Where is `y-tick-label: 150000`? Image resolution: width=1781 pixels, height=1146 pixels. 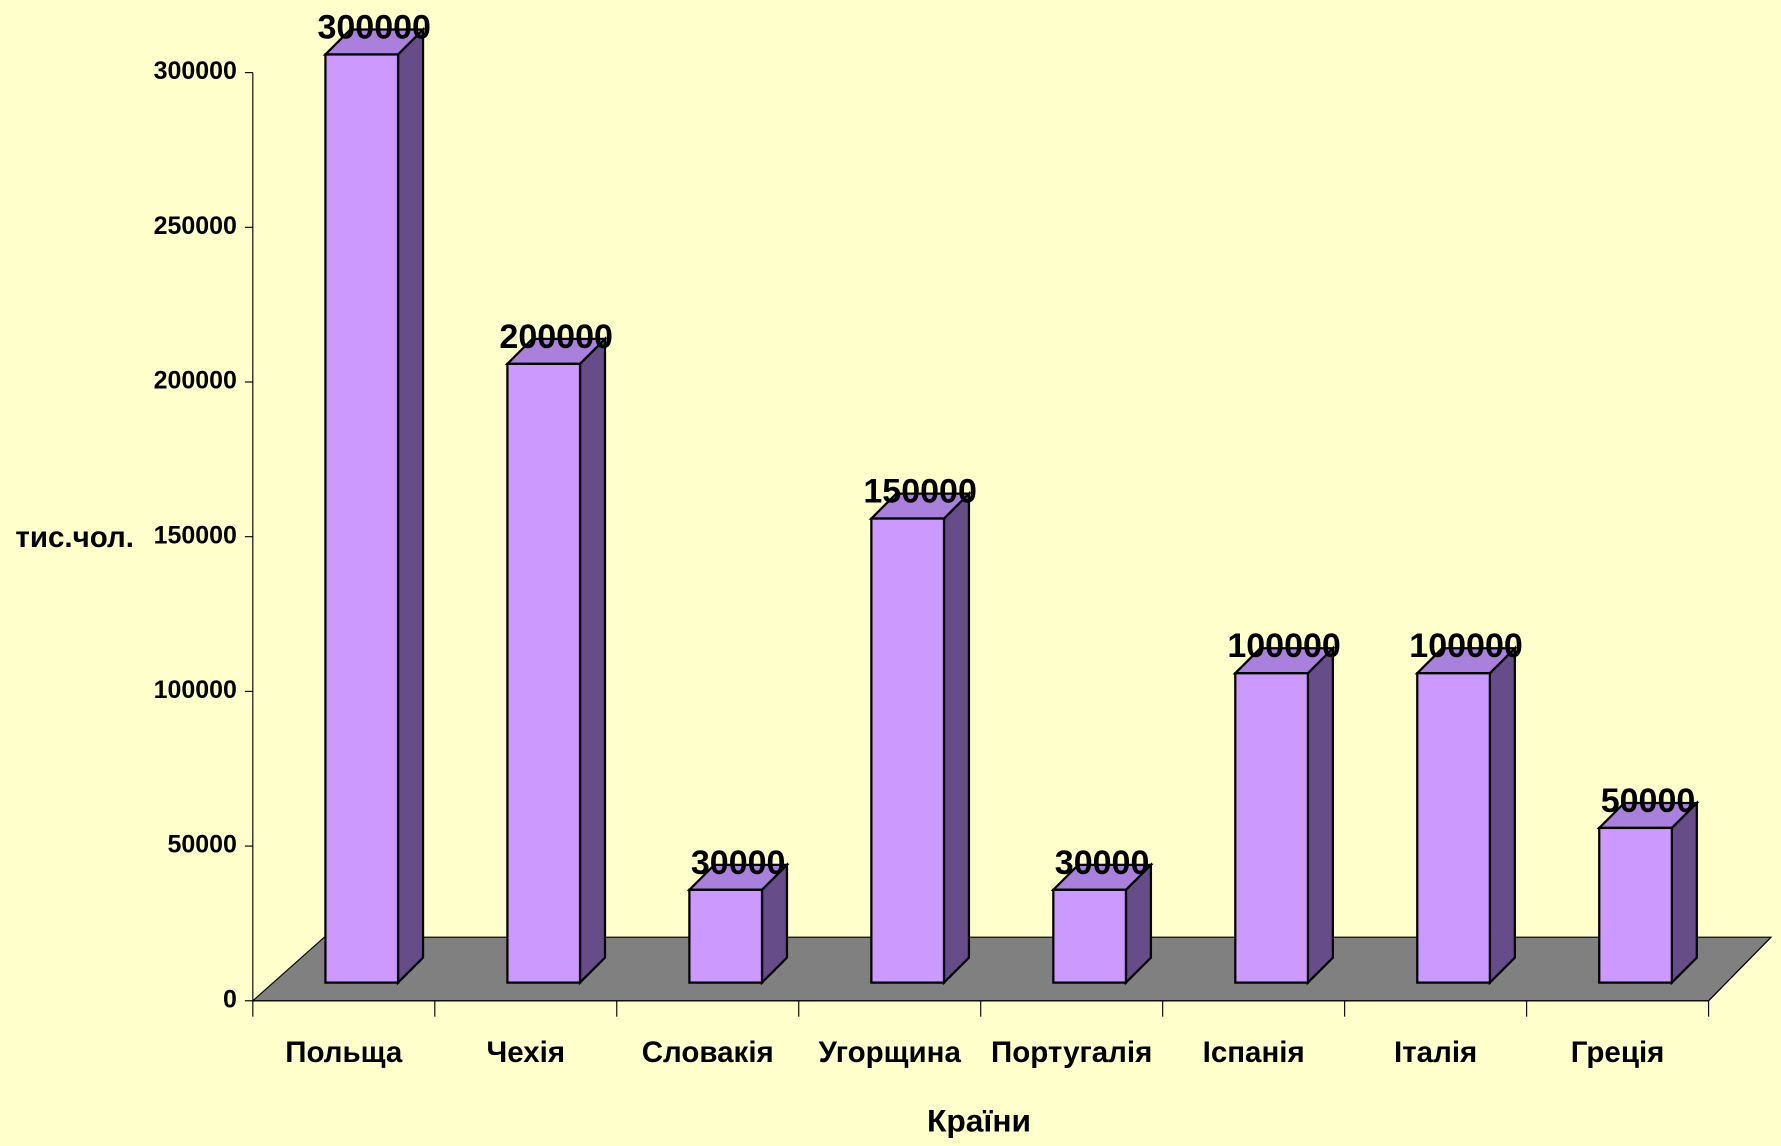
y-tick-label: 150000 is located at coordinates (195, 535).